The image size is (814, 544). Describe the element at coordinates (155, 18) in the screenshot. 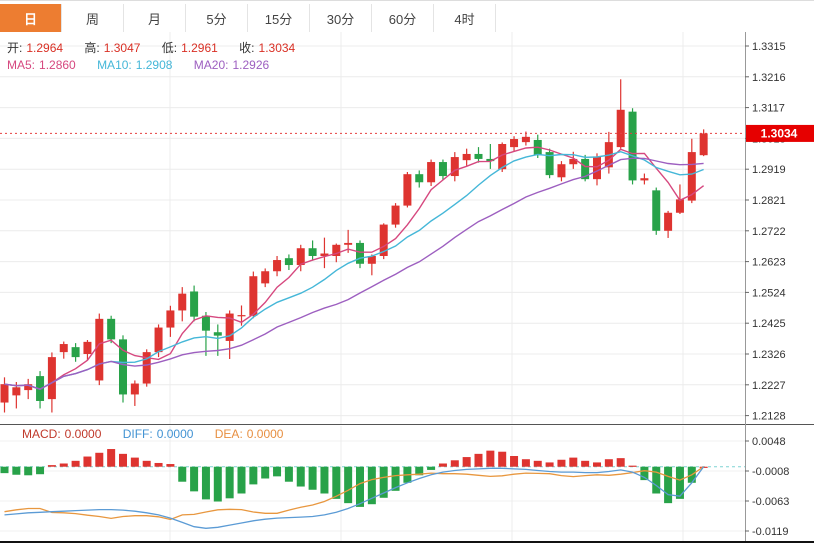

I see `tab-month: 月` at that location.